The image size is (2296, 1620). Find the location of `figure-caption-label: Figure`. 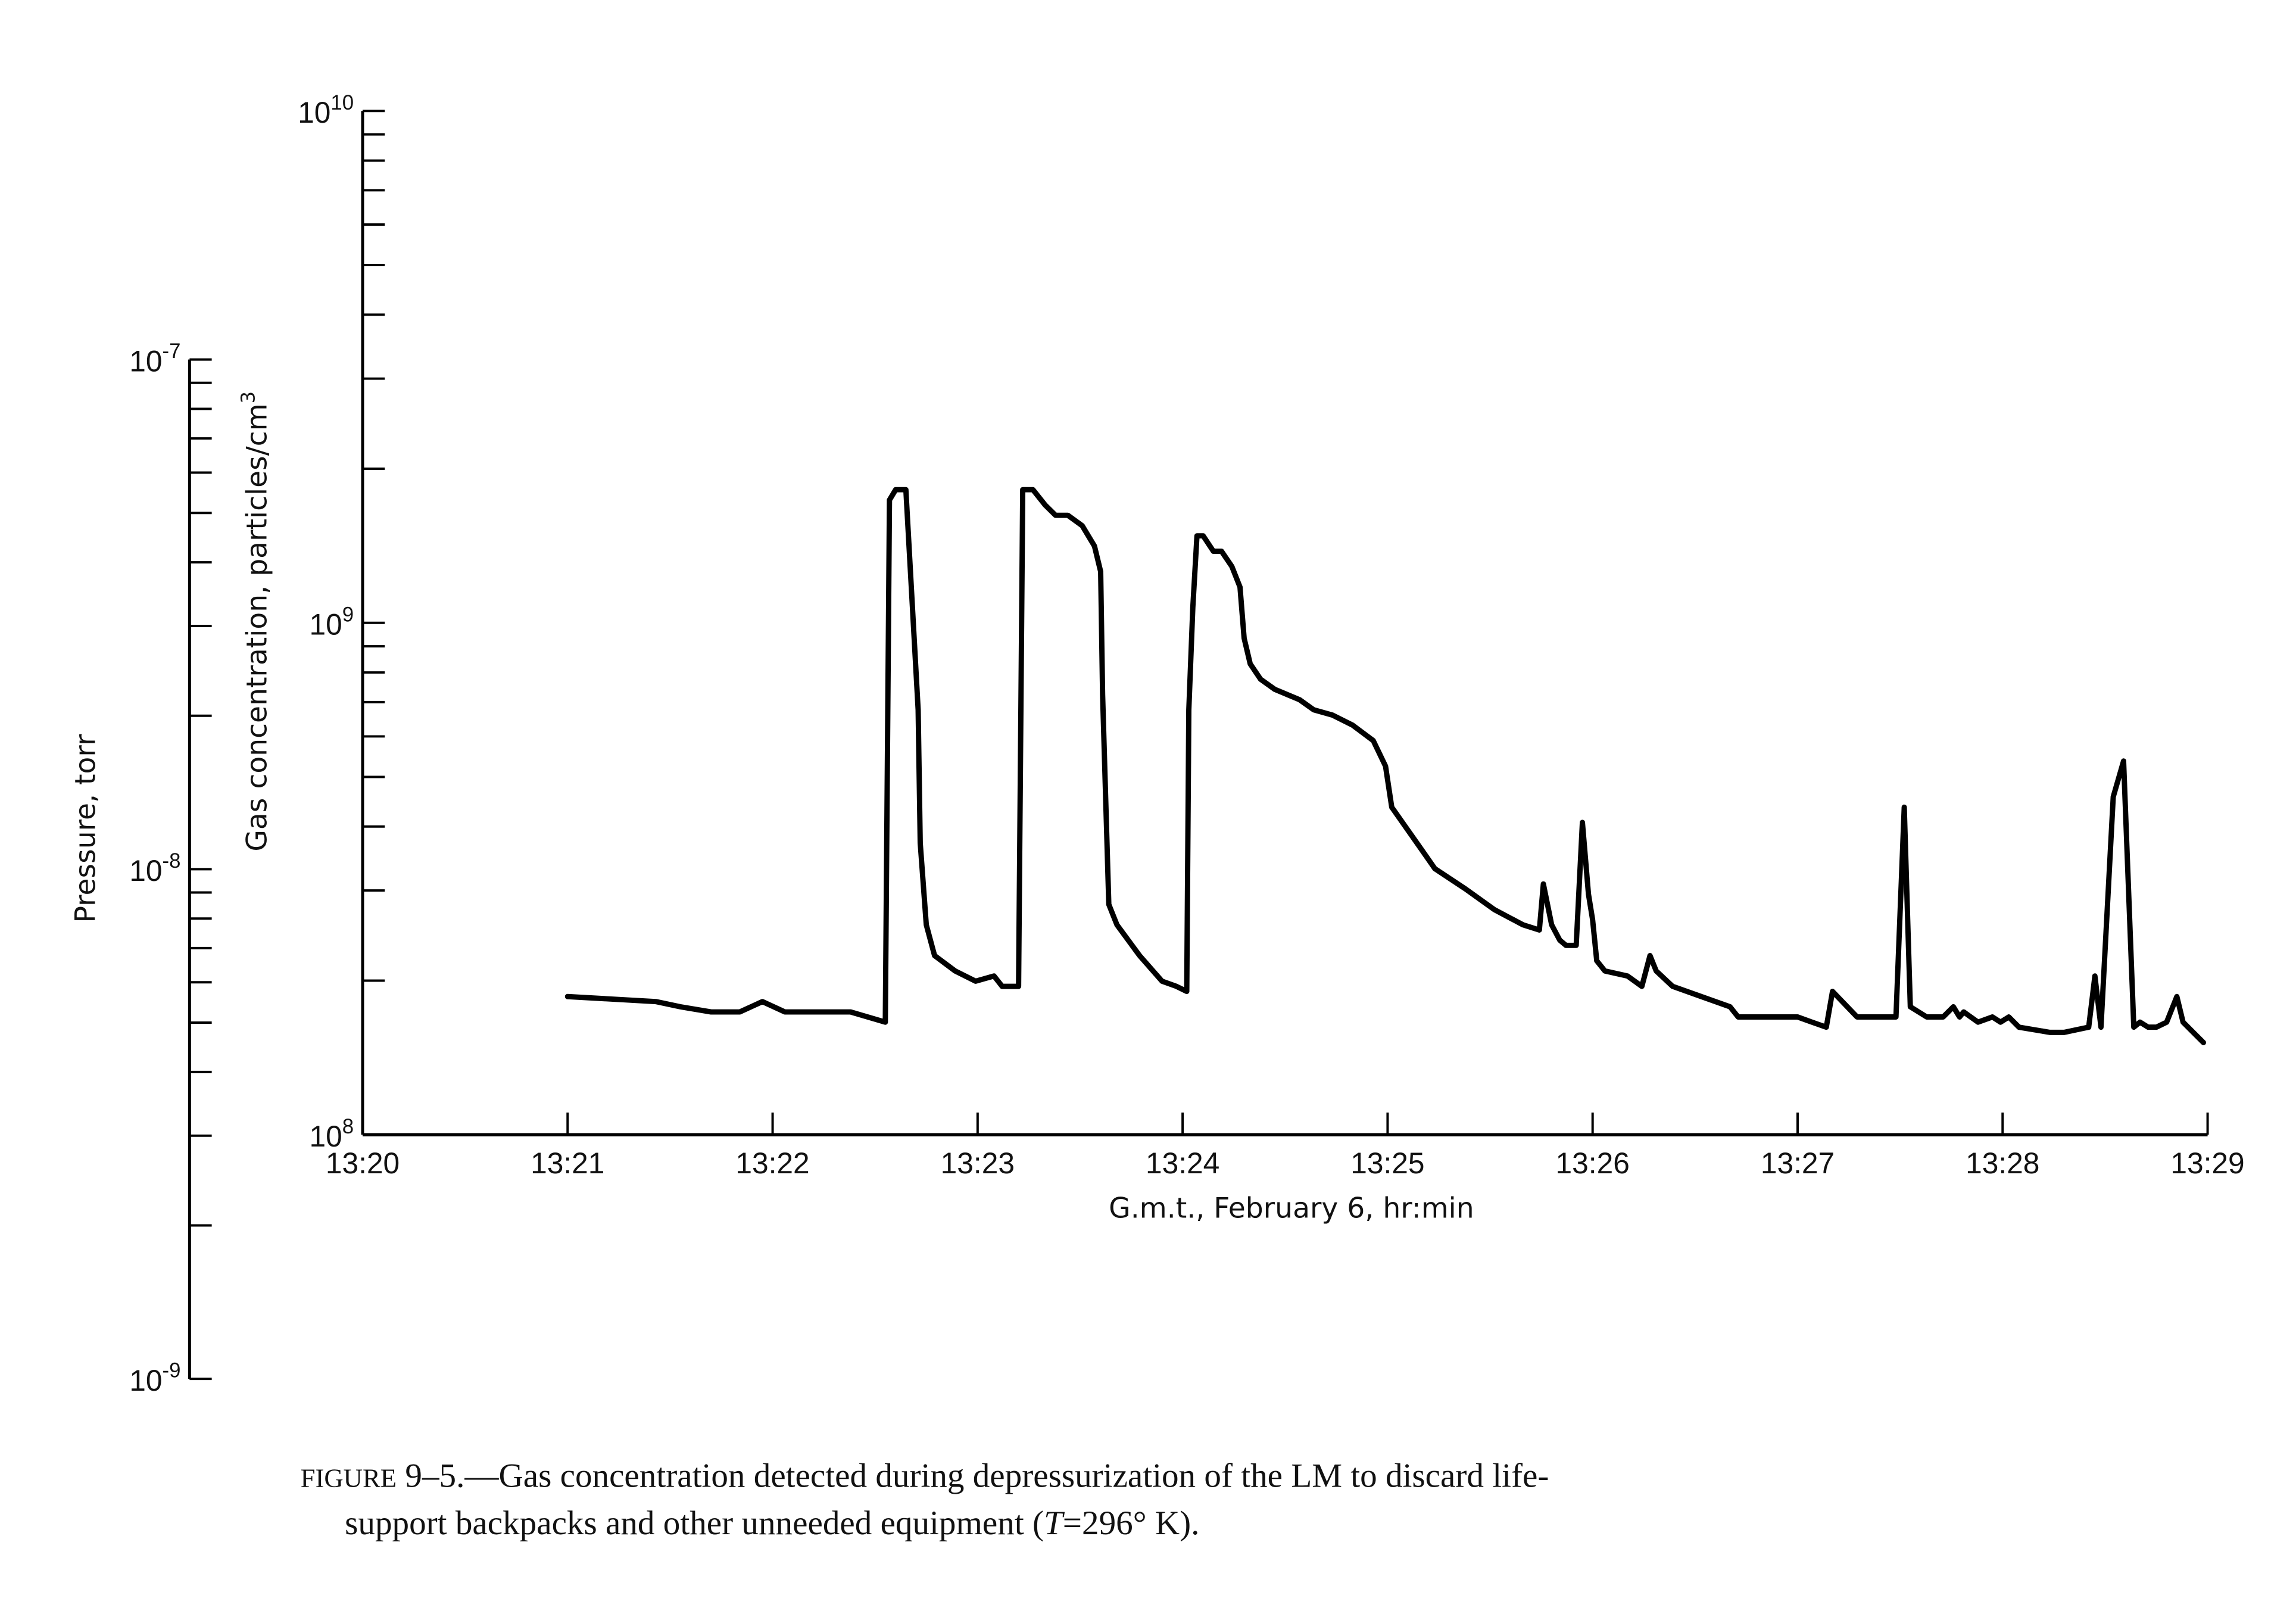

figure-caption-label: Figure is located at coordinates (349, 1478).